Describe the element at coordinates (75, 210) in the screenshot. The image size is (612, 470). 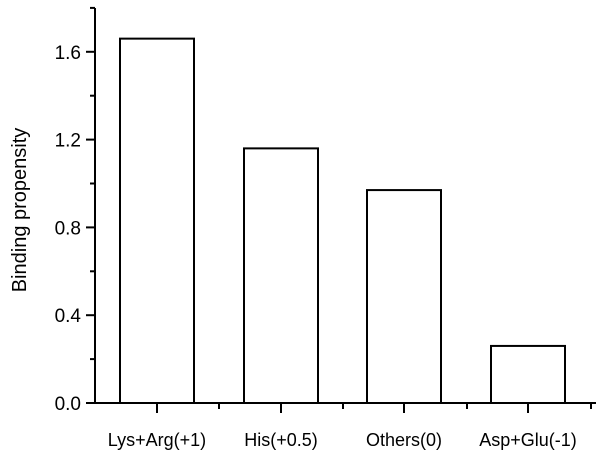
I see `y-ticks-layer: 0.0 0.4 0.8 1.2 1.6` at that location.